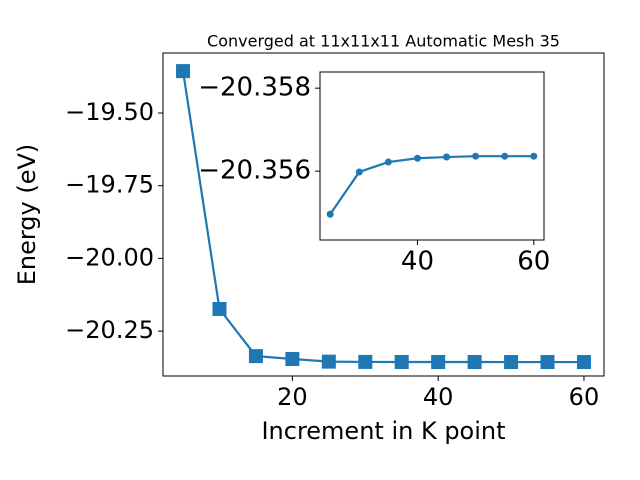 The width and height of the screenshot is (640, 480). Describe the element at coordinates (254, 171) in the screenshot. I see `y-tick-label: −20.356` at that location.